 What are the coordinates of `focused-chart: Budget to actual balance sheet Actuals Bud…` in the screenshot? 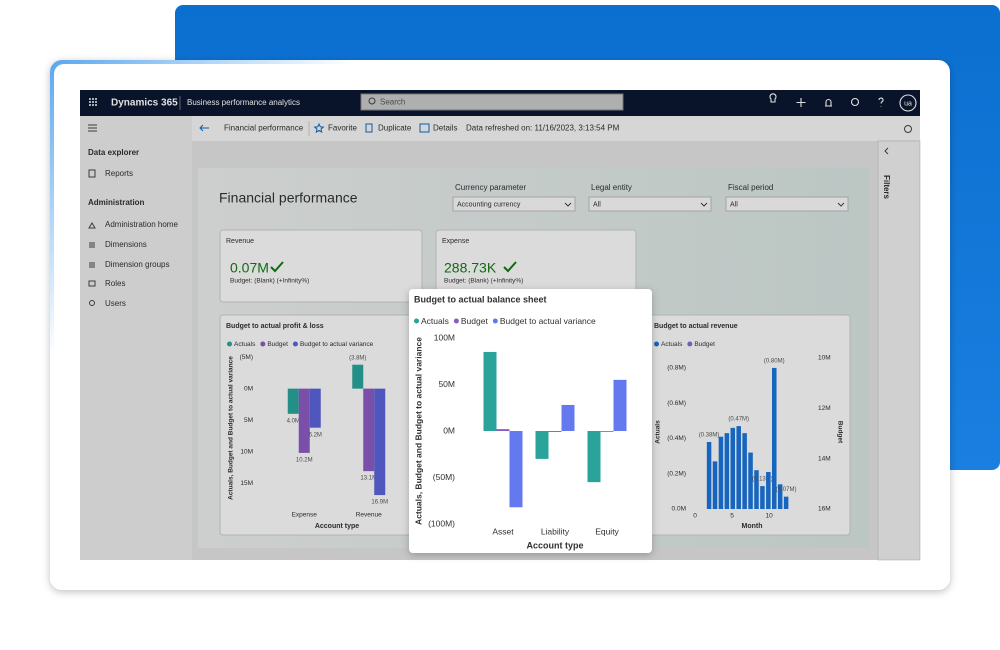 It's located at (530, 421).